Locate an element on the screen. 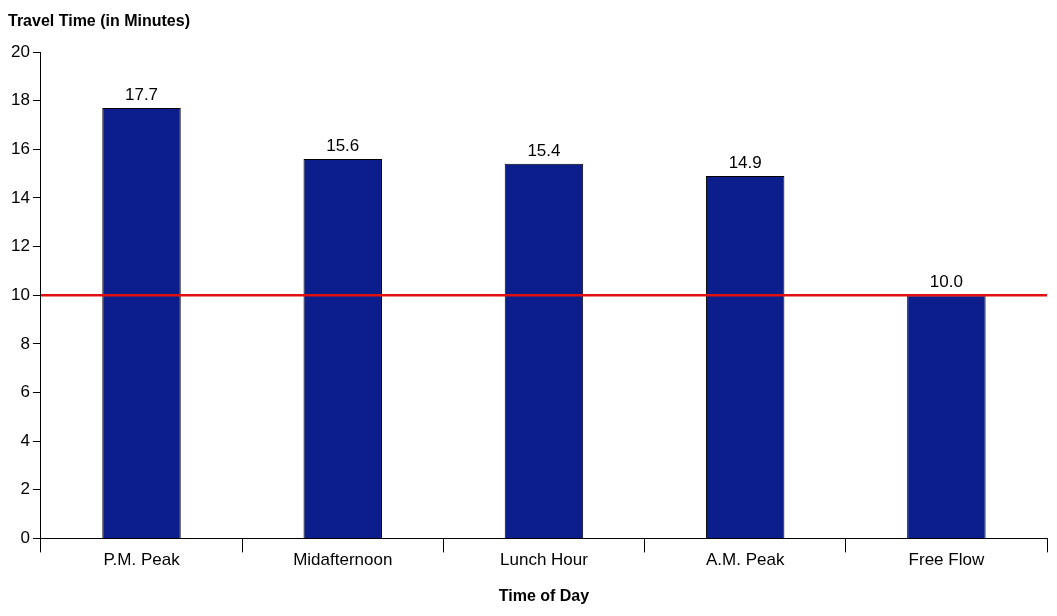  x-axis-title: Time of Day is located at coordinates (544, 595).